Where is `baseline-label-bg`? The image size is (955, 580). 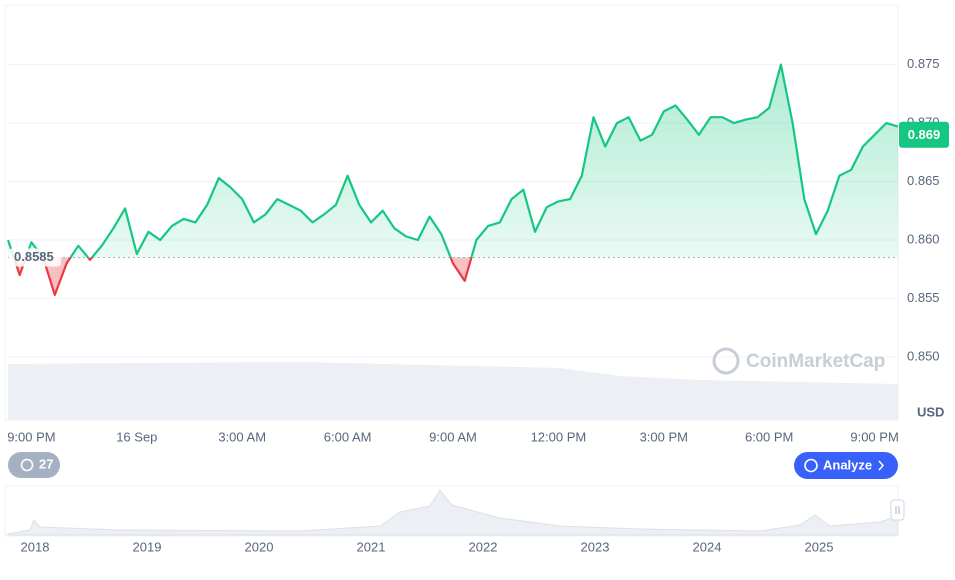 baseline-label-bg is located at coordinates (35, 257).